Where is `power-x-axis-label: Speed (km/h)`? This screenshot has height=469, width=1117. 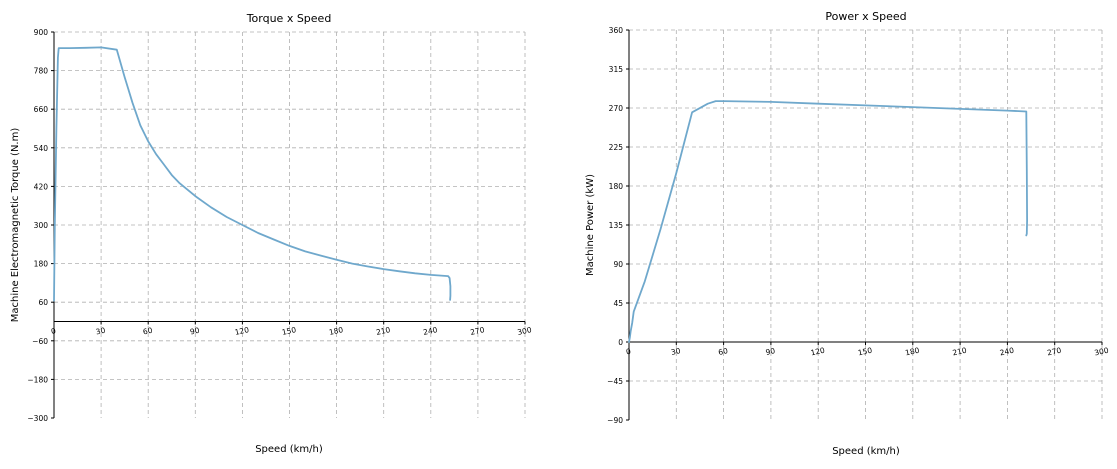
power-x-axis-label: Speed (km/h) is located at coordinates (866, 451).